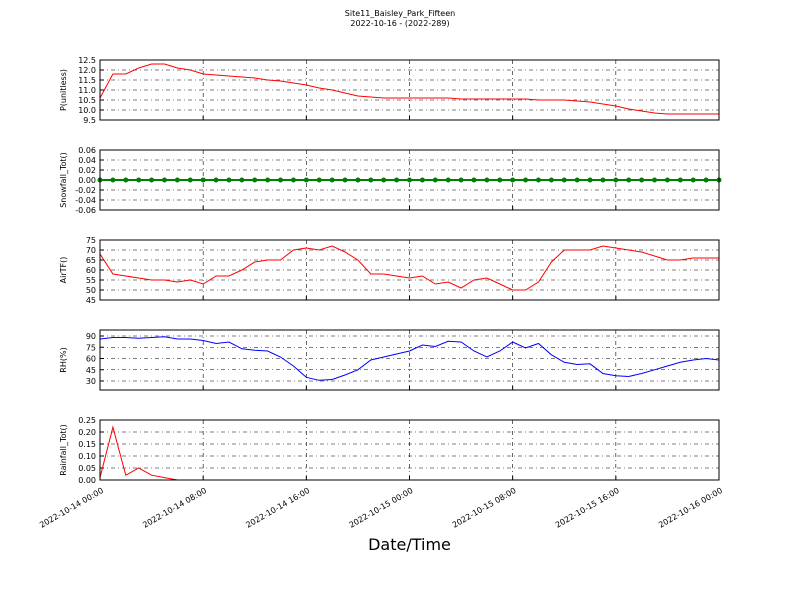 Image resolution: width=800 pixels, height=600 pixels. Describe the element at coordinates (400, 13) in the screenshot. I see `chart-title: Site11_Baisley_Park_Fifteen` at that location.